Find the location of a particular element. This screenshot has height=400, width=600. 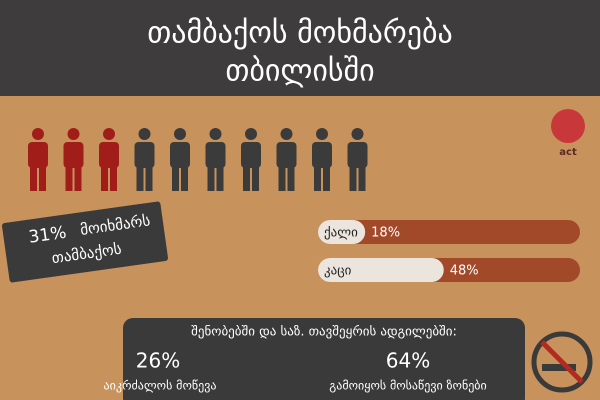

stat-value: 26% is located at coordinates (158, 361).